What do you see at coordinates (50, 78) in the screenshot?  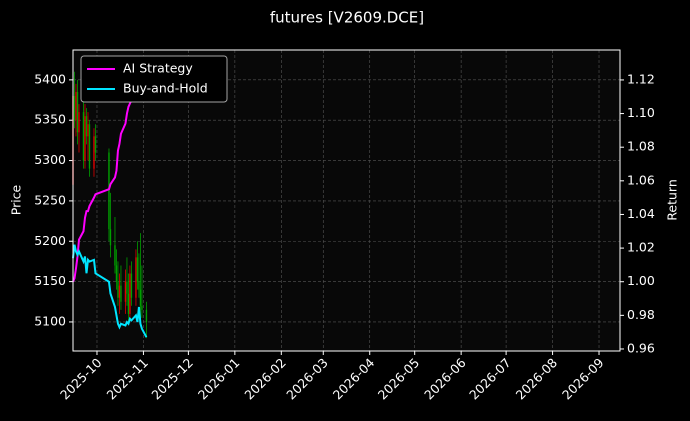 I see `y-tick-label: 5400` at bounding box center [50, 78].